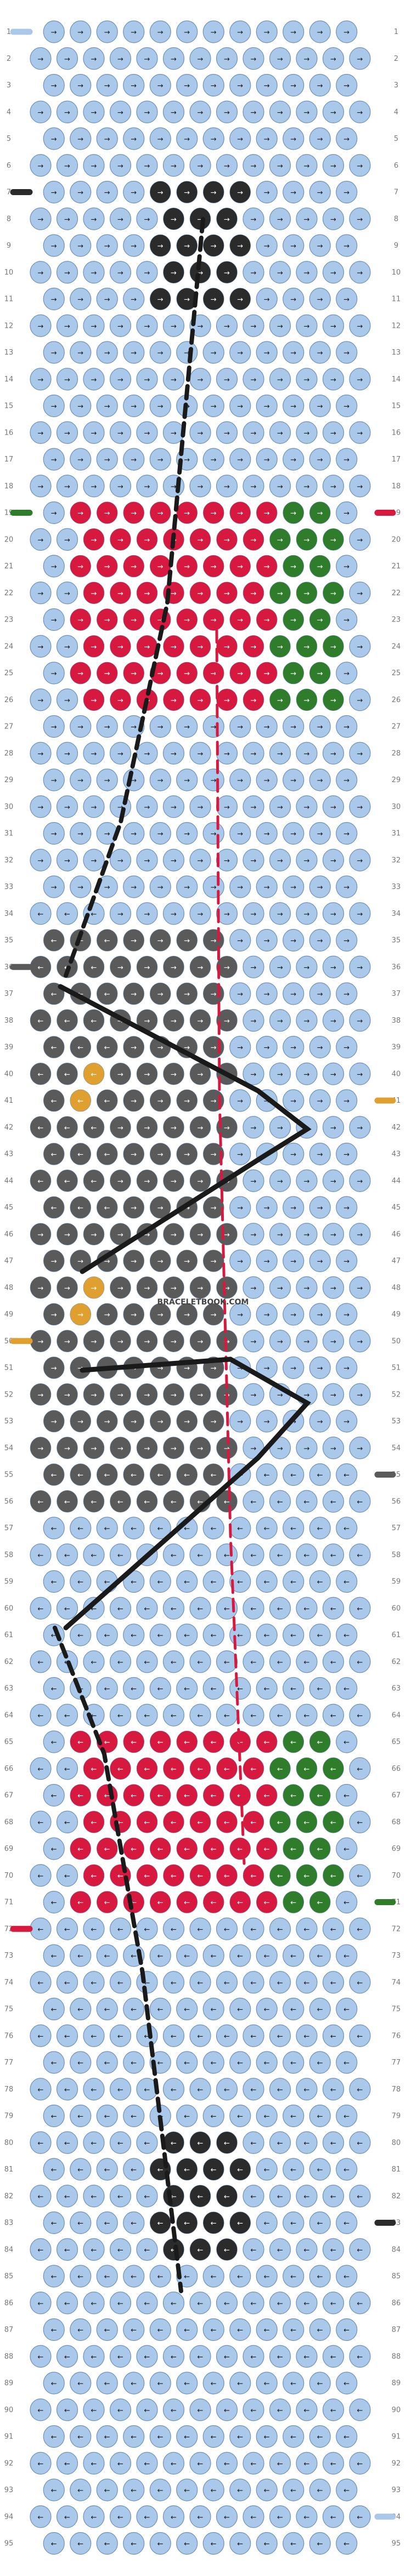  I want to click on row-number-right: 38, so click(396, 1021).